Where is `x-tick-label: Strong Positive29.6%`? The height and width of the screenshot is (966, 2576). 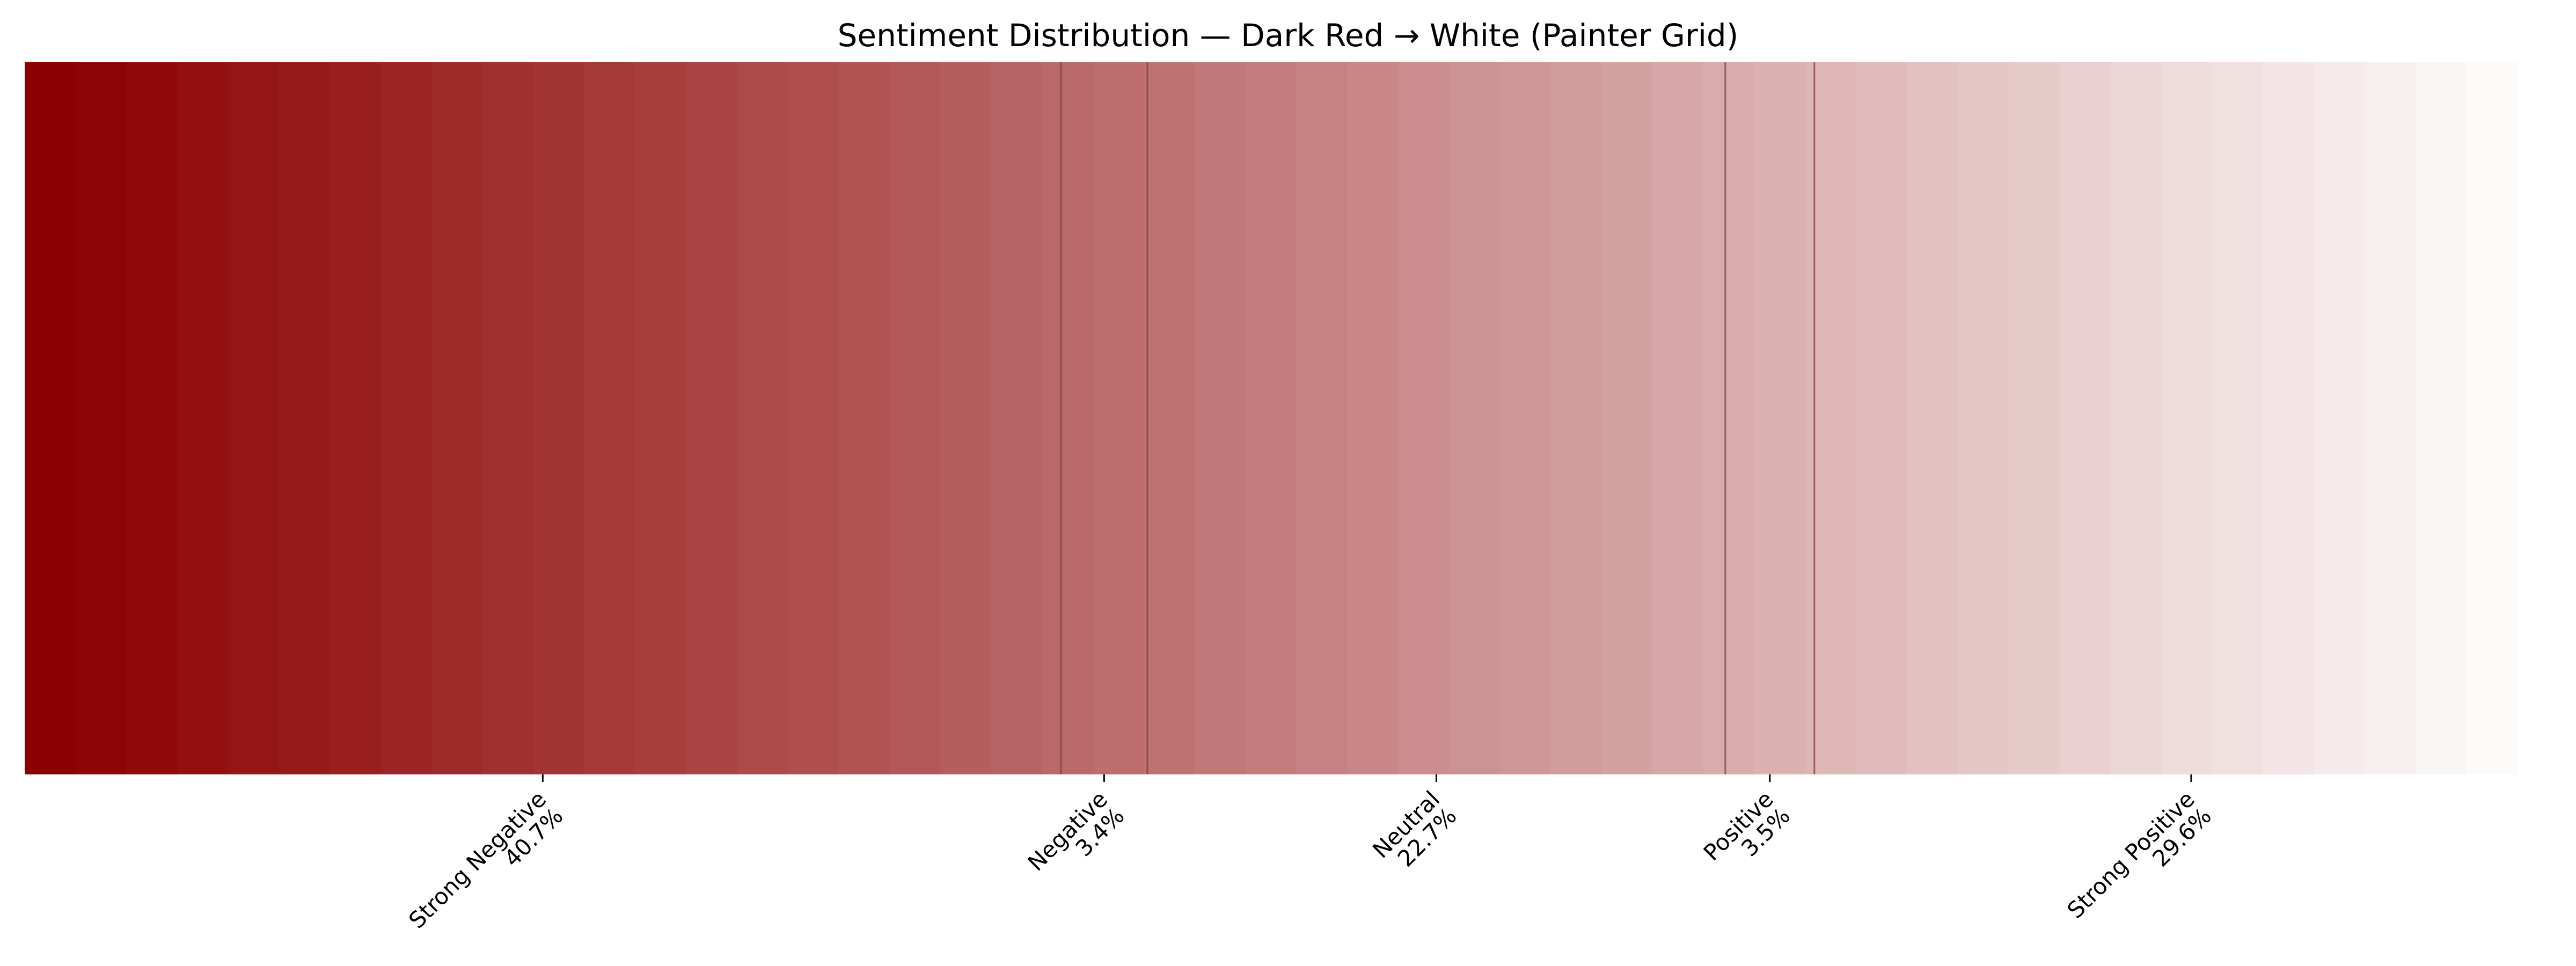
x-tick-label: Strong Positive29.6% is located at coordinates (2139, 863).